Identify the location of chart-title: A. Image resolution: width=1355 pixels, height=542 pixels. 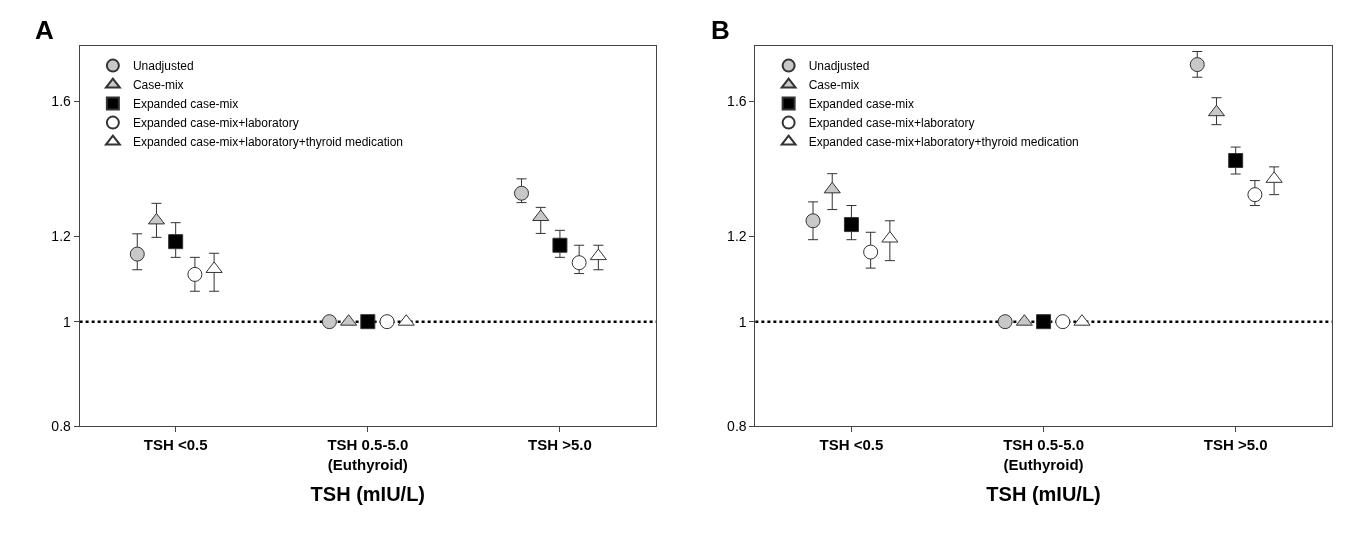
(44, 30).